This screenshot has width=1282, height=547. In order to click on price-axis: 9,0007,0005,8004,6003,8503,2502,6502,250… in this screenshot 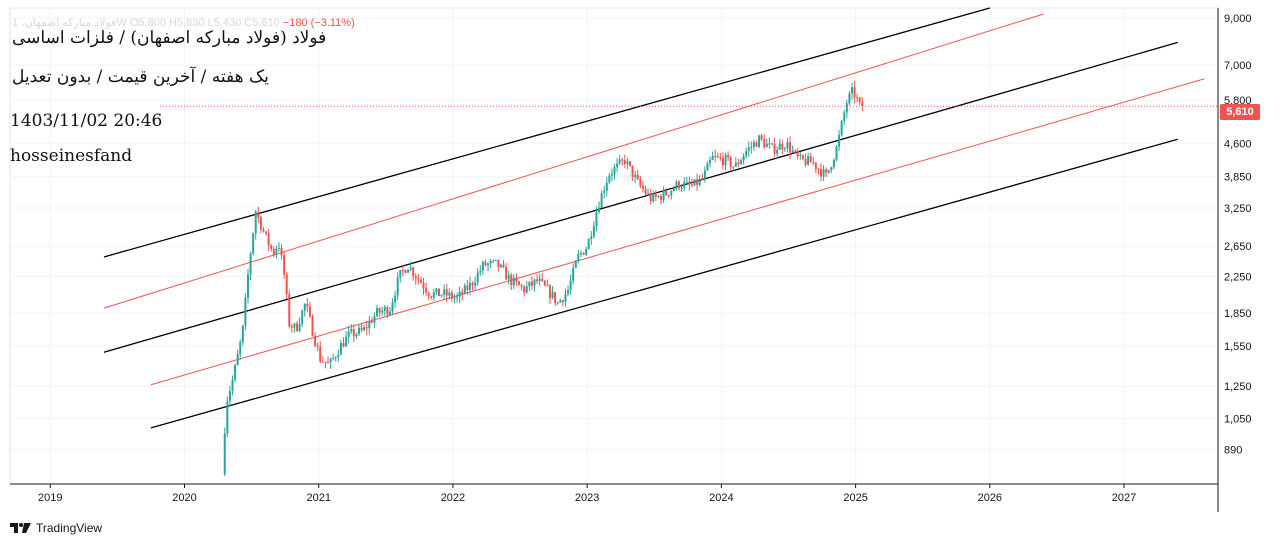, I will do `click(1238, 234)`.